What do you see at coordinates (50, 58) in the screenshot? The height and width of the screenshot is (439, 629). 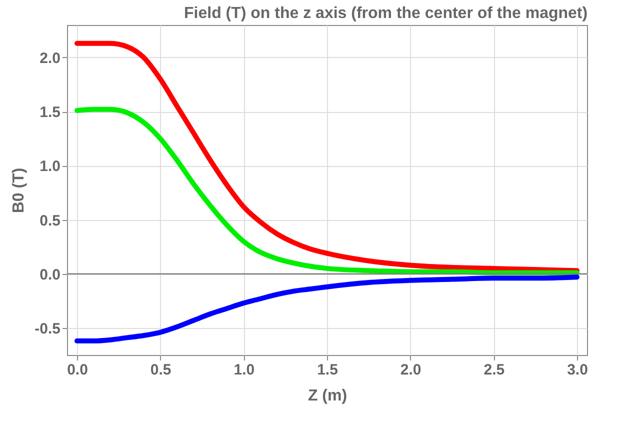 I see `y-tick-label: 2.0` at bounding box center [50, 58].